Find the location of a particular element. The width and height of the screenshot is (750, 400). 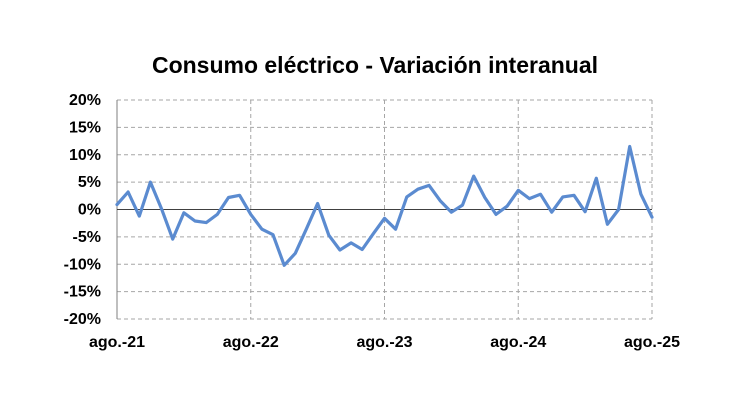

y-tick-labels: 20% 15% 10% 5% 0% -5% -10% -15% -20% is located at coordinates (82, 210).